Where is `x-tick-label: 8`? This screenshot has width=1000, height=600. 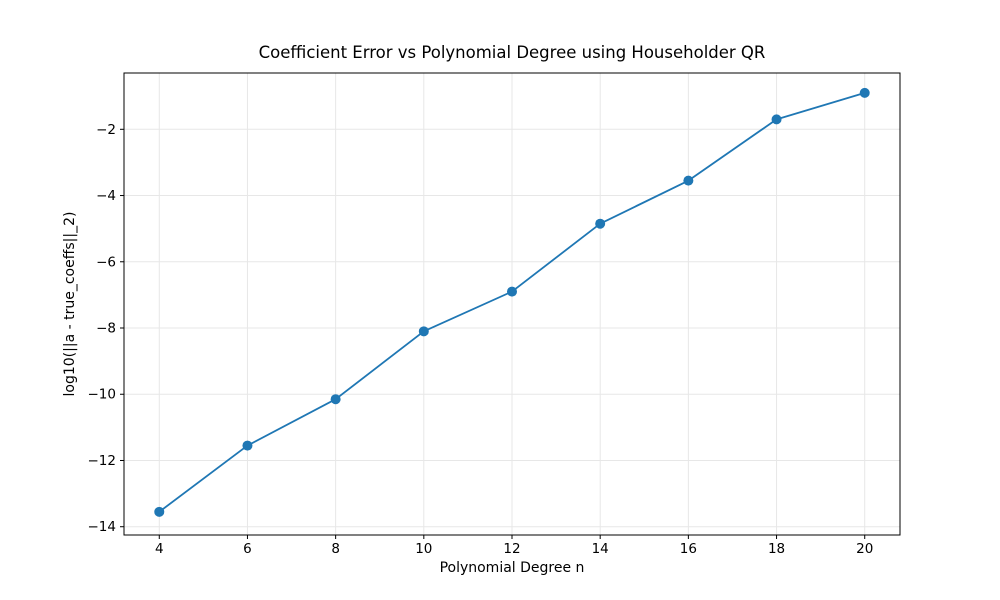 x-tick-label: 8 is located at coordinates (335, 549).